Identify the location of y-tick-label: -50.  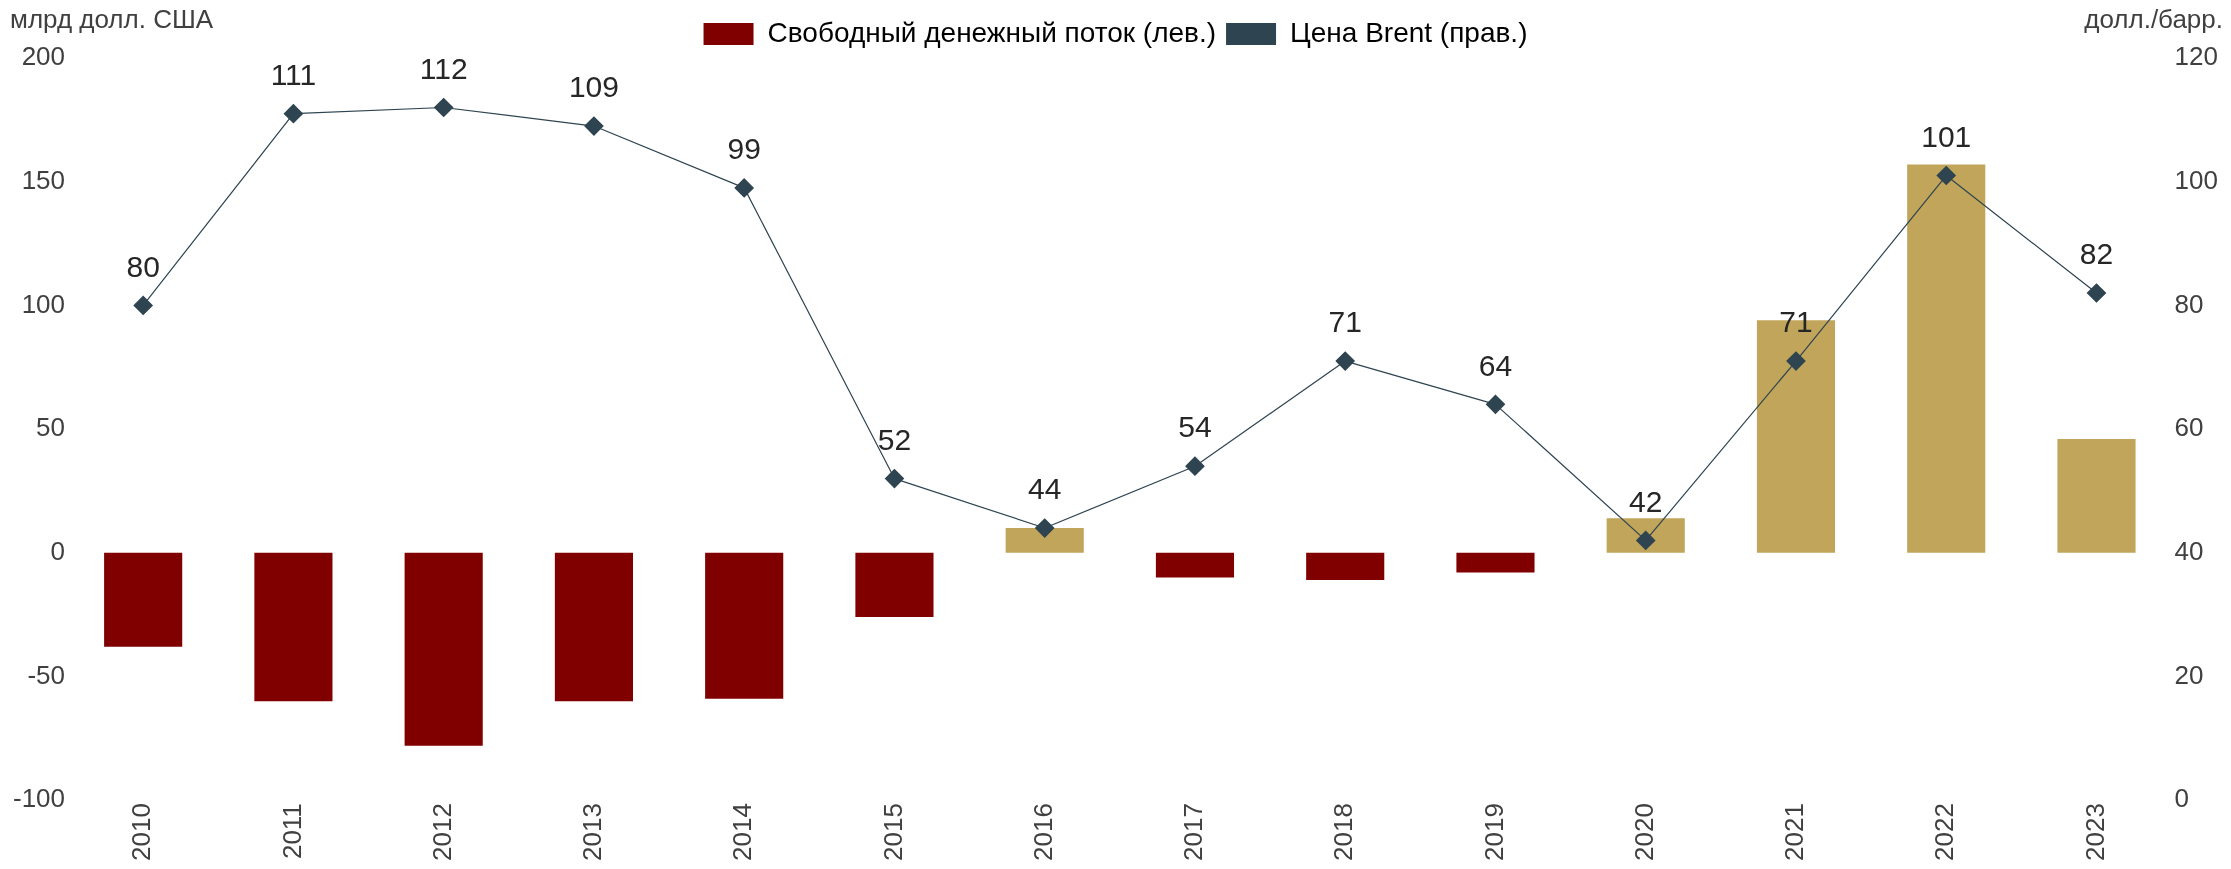
(46, 674).